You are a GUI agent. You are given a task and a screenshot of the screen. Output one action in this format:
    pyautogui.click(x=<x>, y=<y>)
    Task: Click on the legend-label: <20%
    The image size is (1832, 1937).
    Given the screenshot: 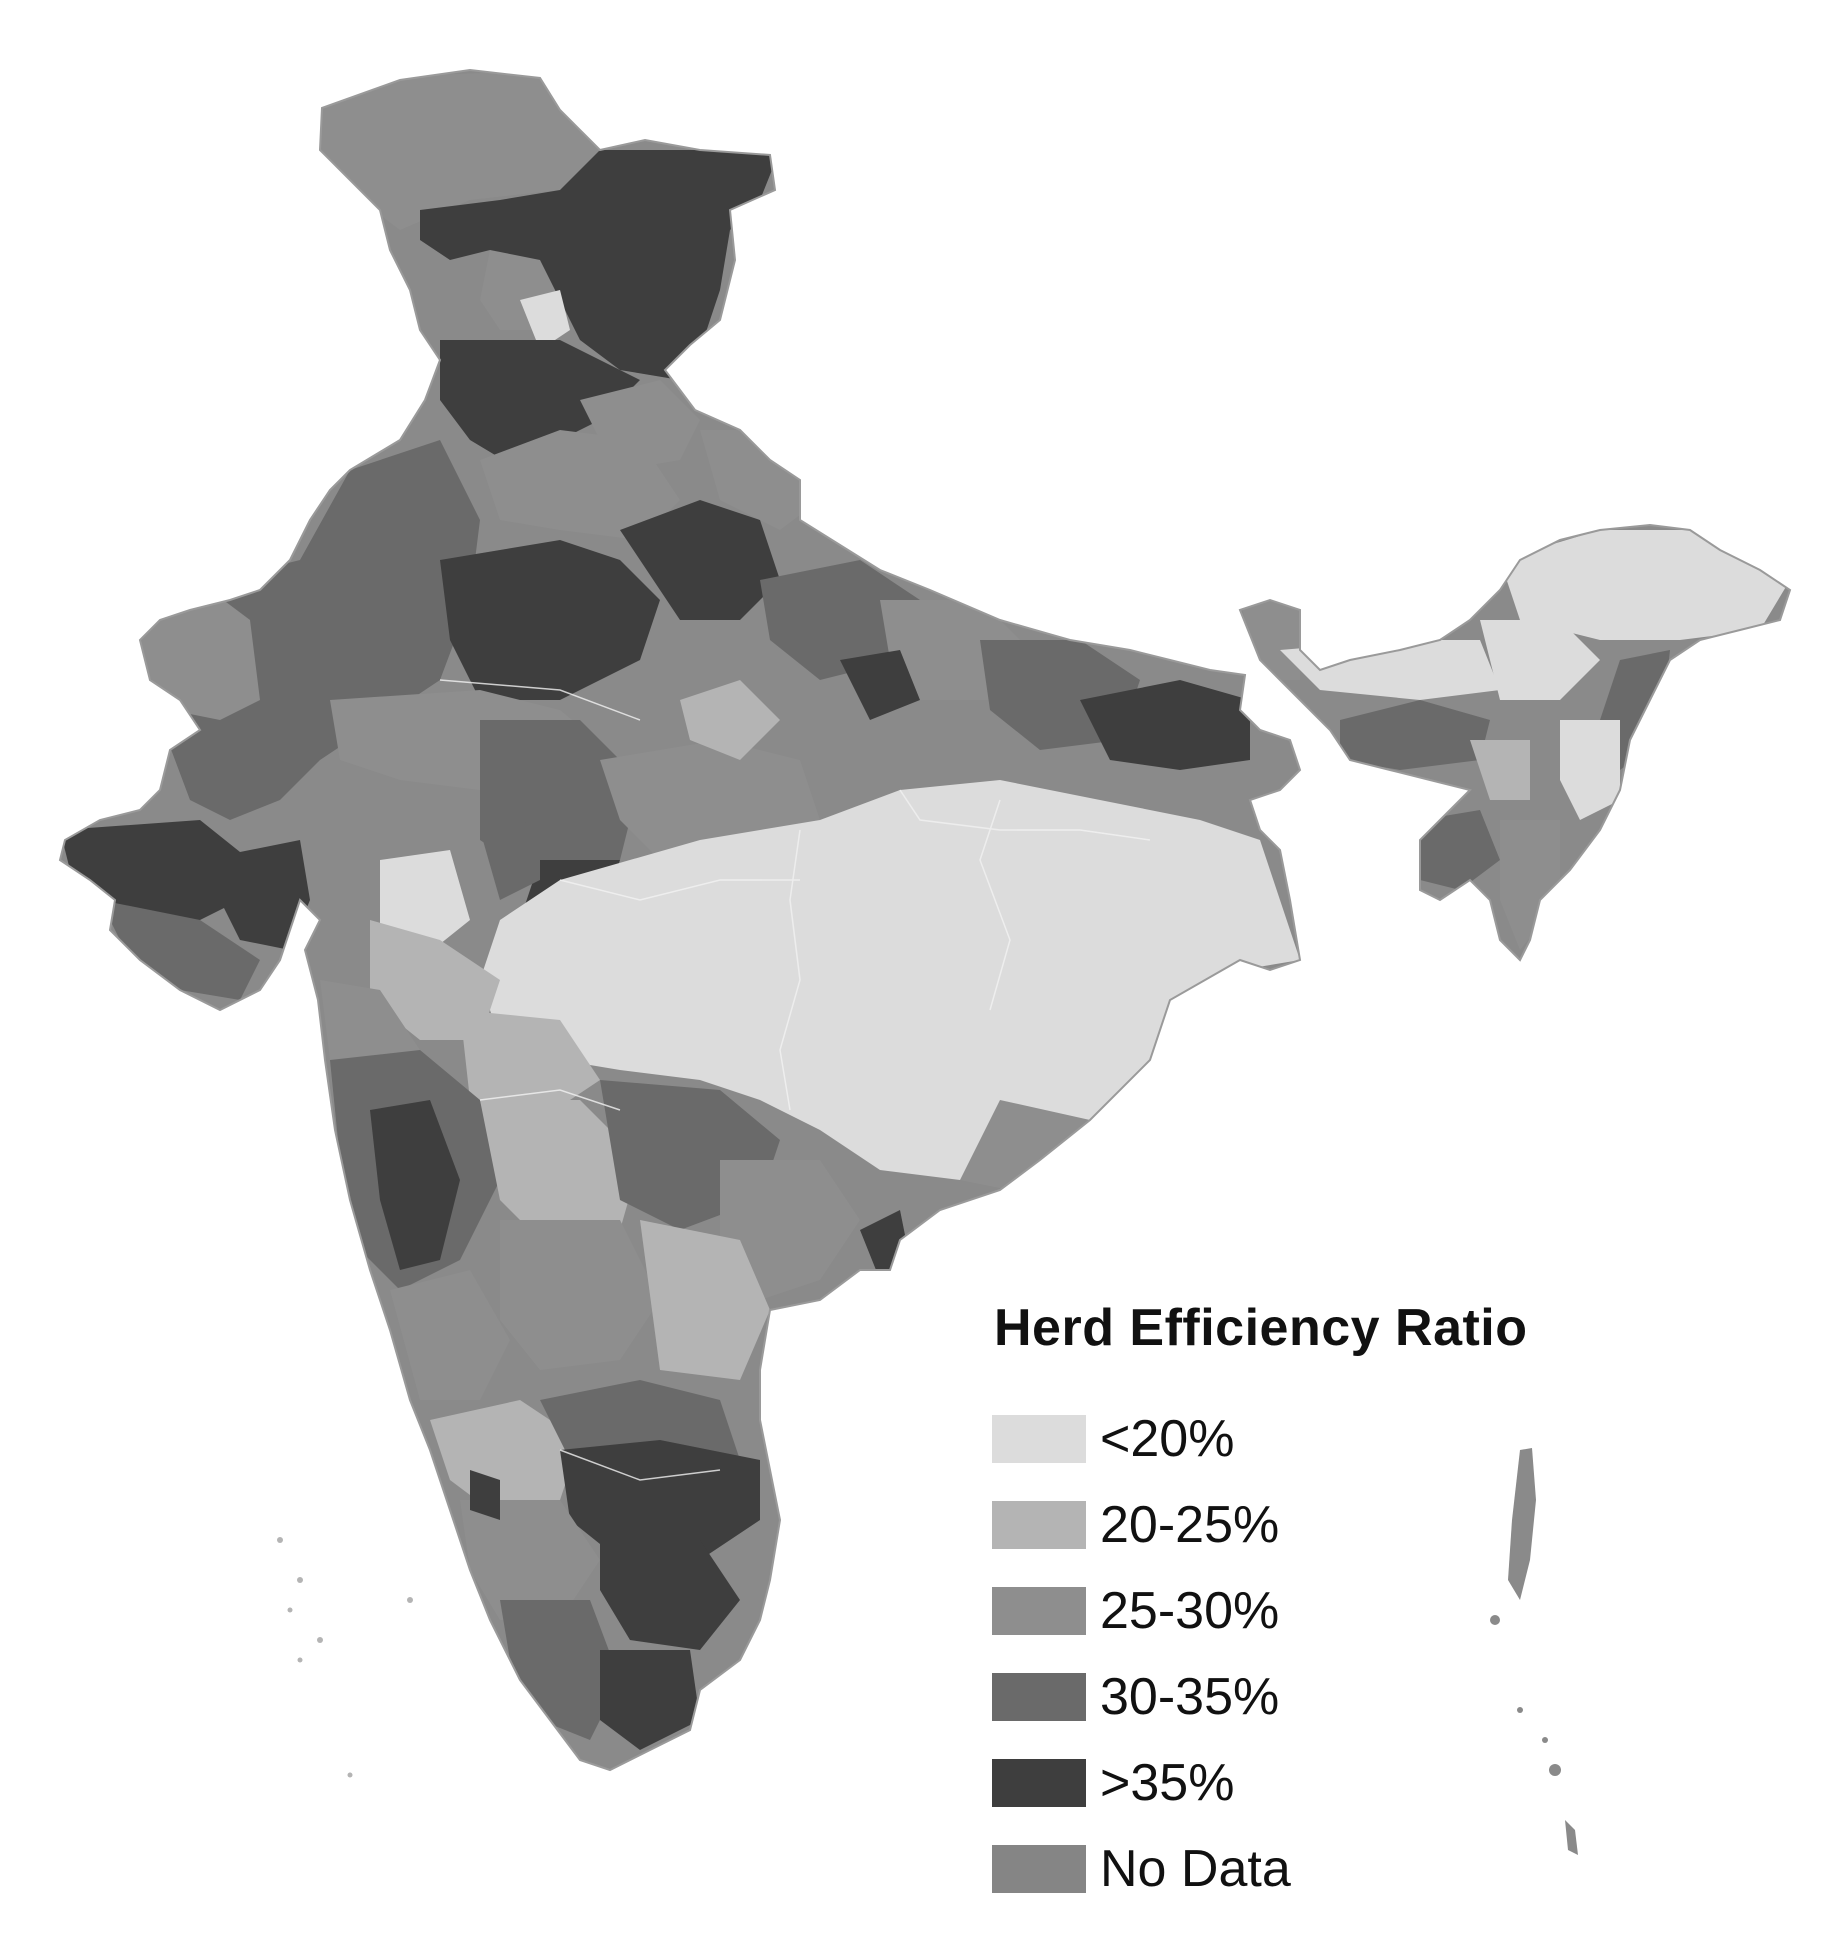 What is the action you would take?
    pyautogui.click(x=1167, y=1439)
    